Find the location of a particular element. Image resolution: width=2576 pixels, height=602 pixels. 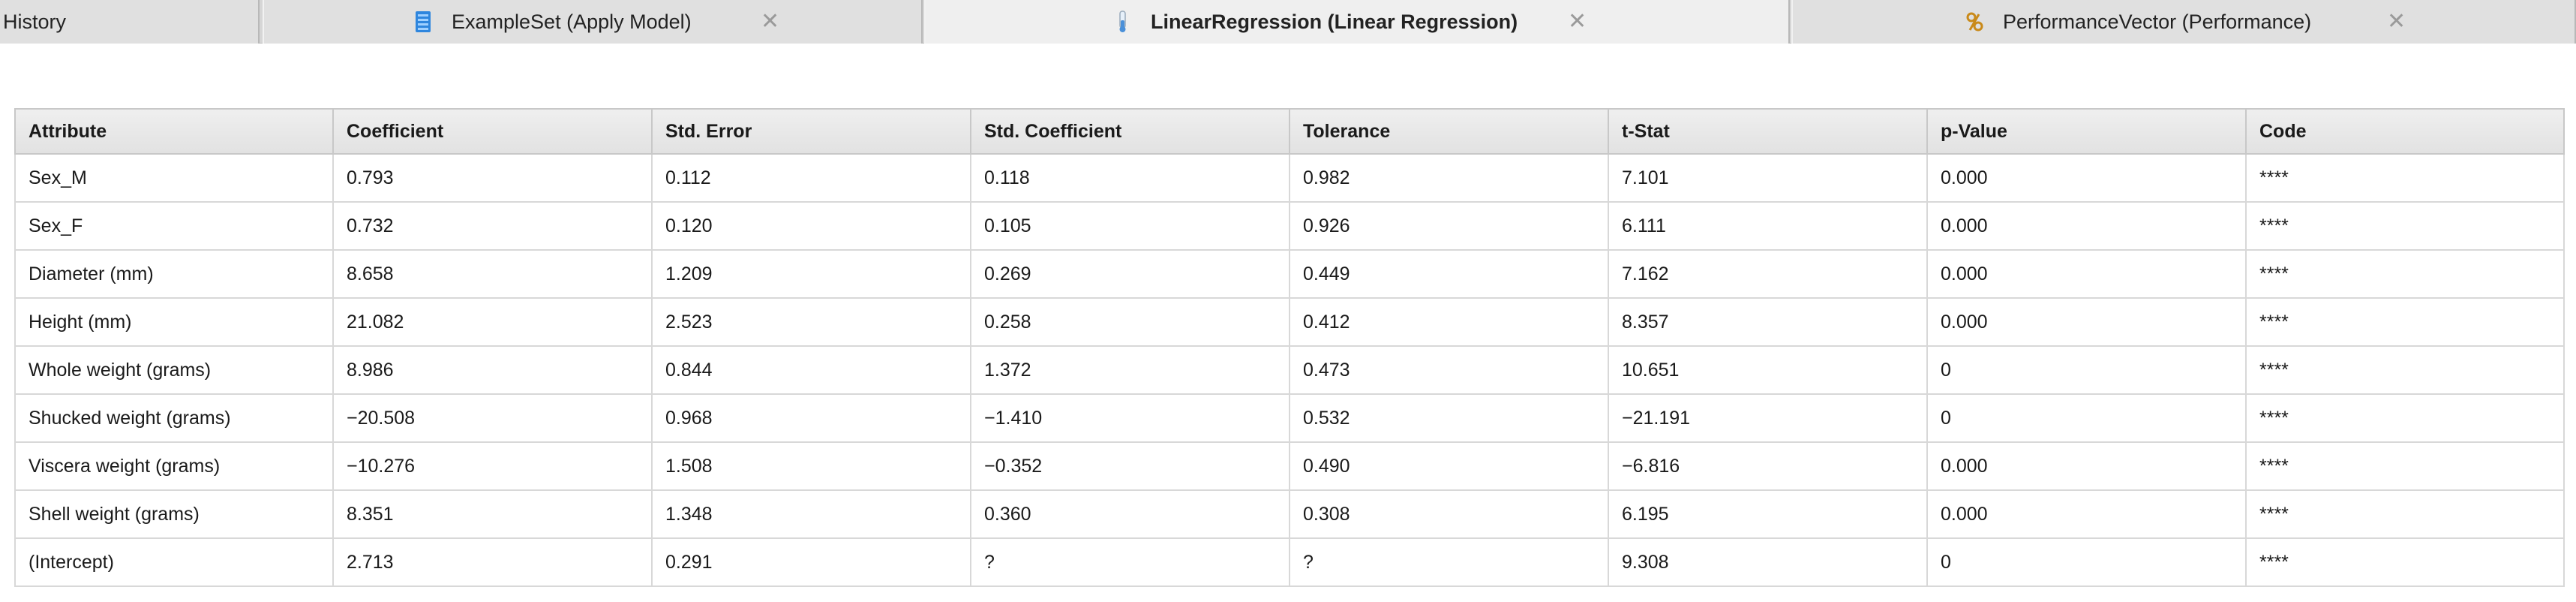

table-cell: 0.105 is located at coordinates (1130, 226).